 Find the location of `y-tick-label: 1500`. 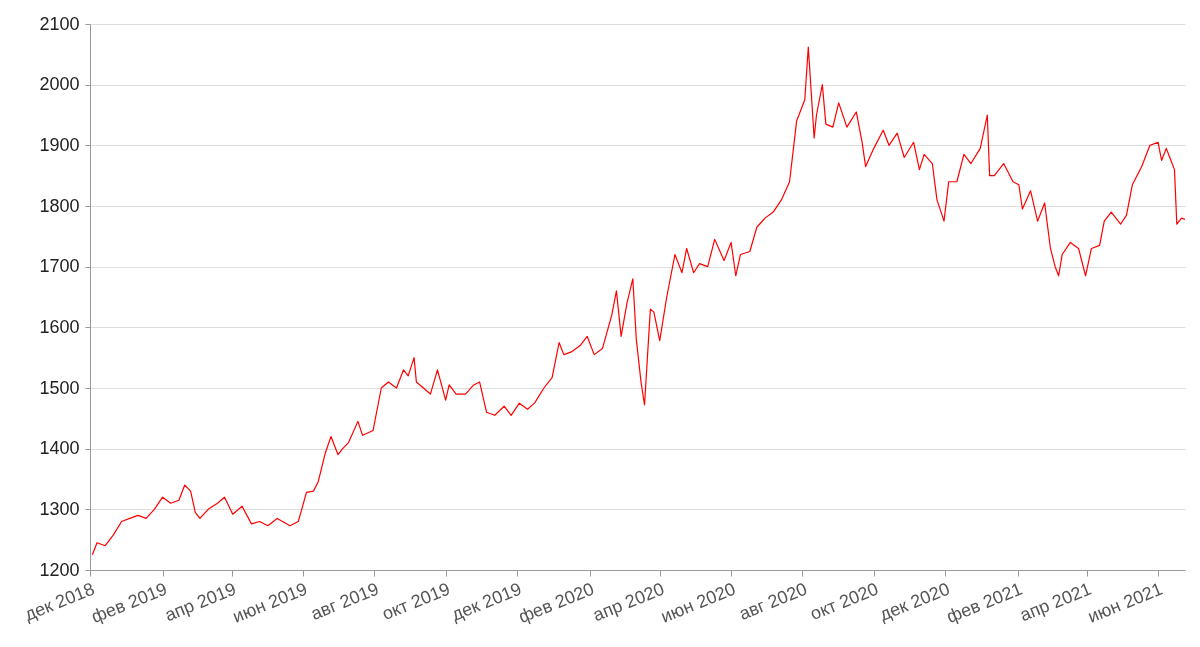

y-tick-label: 1500 is located at coordinates (59, 387).